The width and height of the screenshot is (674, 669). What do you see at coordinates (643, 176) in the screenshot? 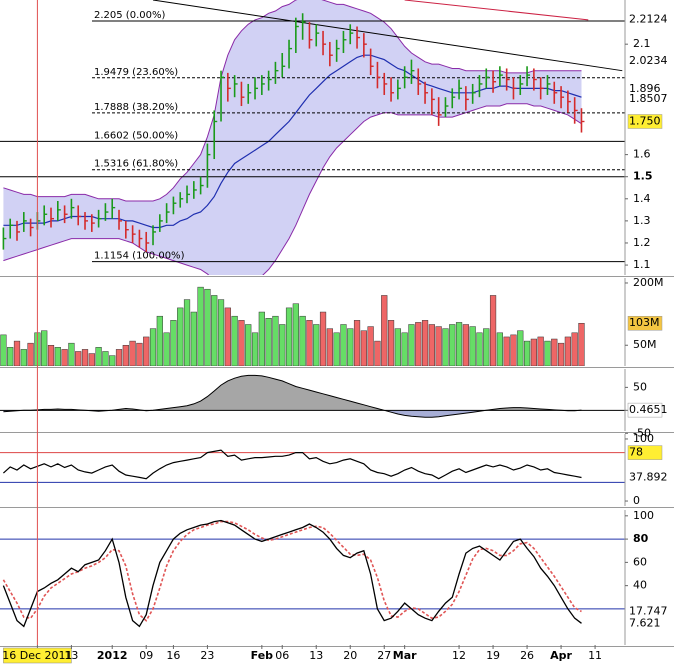
I see `y-tick-label: 1.5` at bounding box center [643, 176].